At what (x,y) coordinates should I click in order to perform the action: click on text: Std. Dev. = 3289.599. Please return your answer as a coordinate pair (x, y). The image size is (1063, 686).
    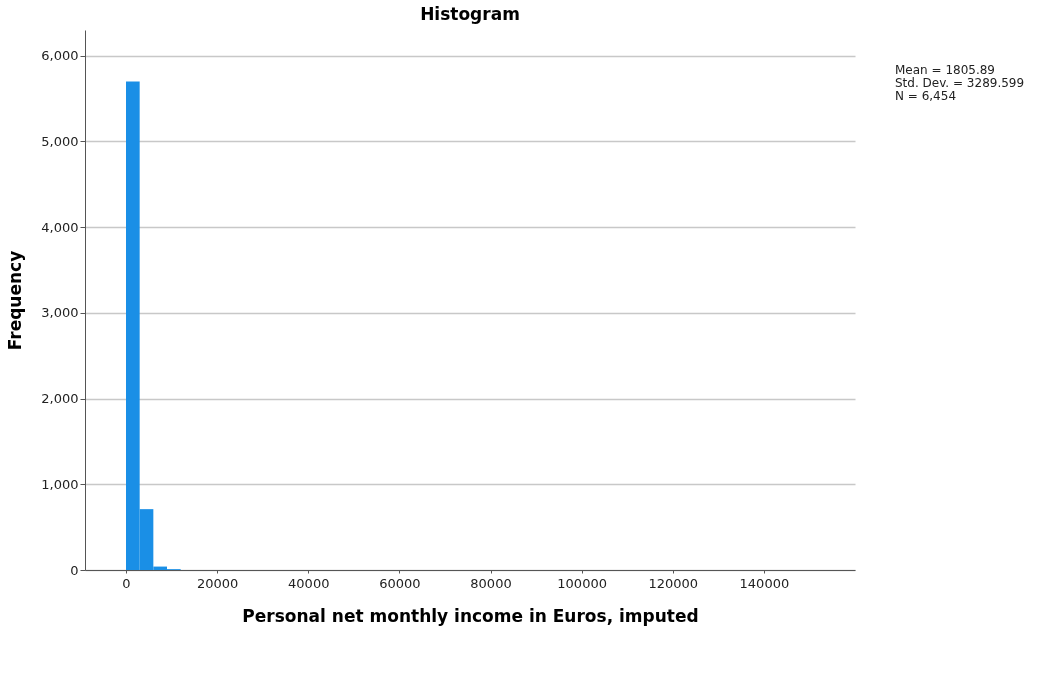
    Looking at the image, I should click on (960, 83).